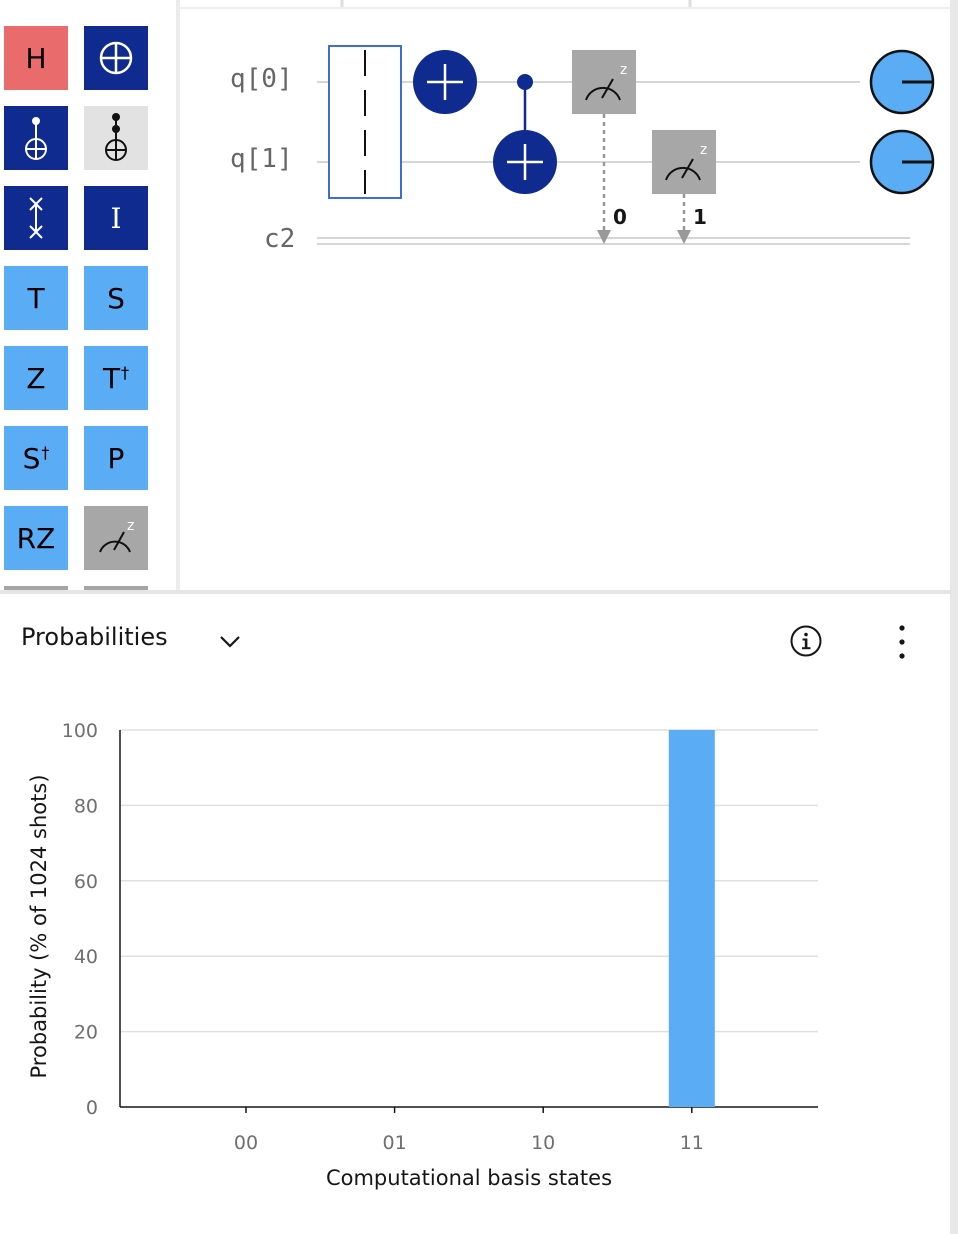 The height and width of the screenshot is (1234, 958). I want to click on gate-toffoli, so click(116, 138).